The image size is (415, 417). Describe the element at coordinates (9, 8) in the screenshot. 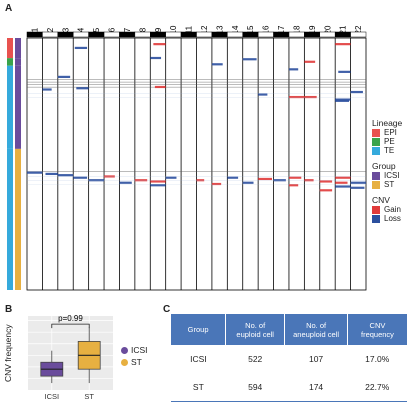

I see `panel-label-a: A` at that location.